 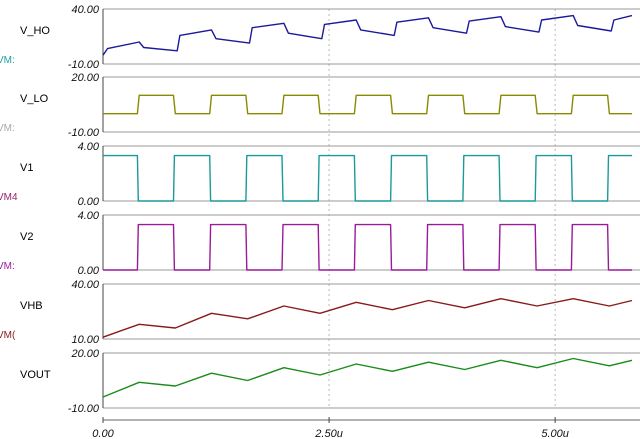 What do you see at coordinates (367, 104) in the screenshot?
I see `series-line-v-lo` at bounding box center [367, 104].